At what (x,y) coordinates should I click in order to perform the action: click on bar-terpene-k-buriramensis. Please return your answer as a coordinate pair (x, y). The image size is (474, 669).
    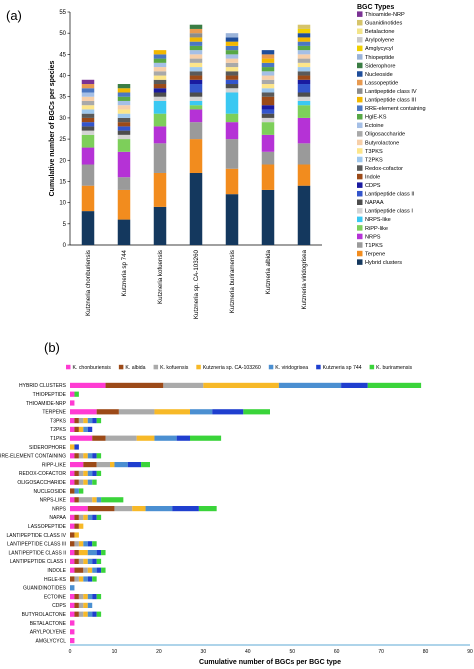
    Looking at the image, I should click on (256, 412).